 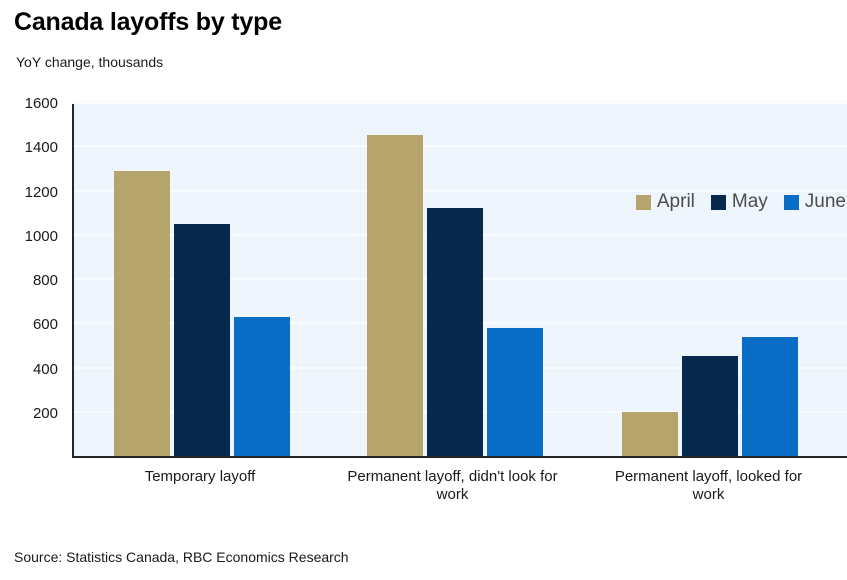 I want to click on legend-item-may: May, so click(x=739, y=202).